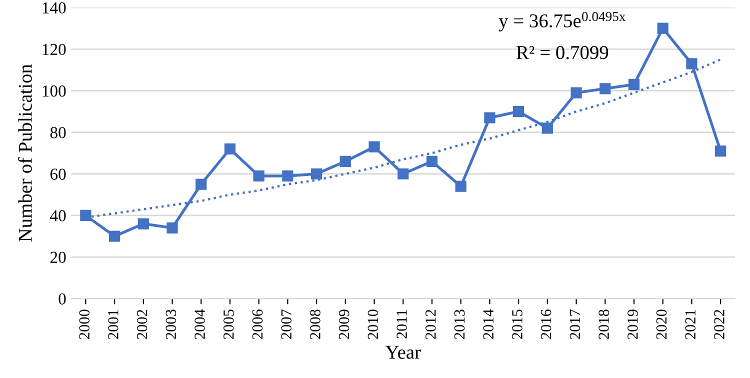 This screenshot has width=750, height=378. I want to click on x-tick-label: 2022, so click(719, 324).